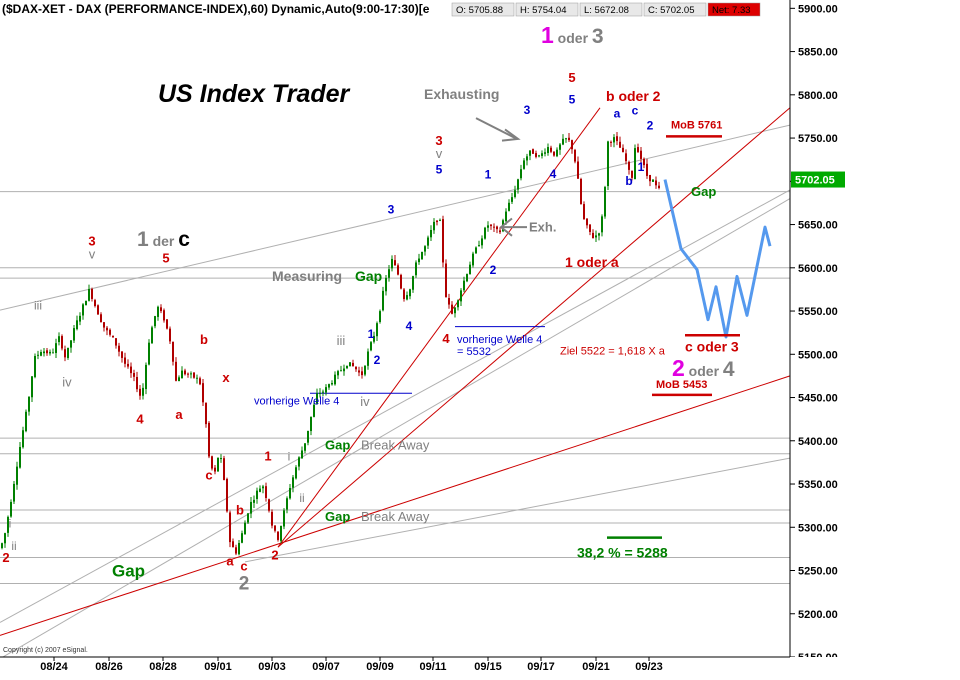 The image size is (960, 680). I want to click on x-tick-label: 09/17, so click(541, 667).